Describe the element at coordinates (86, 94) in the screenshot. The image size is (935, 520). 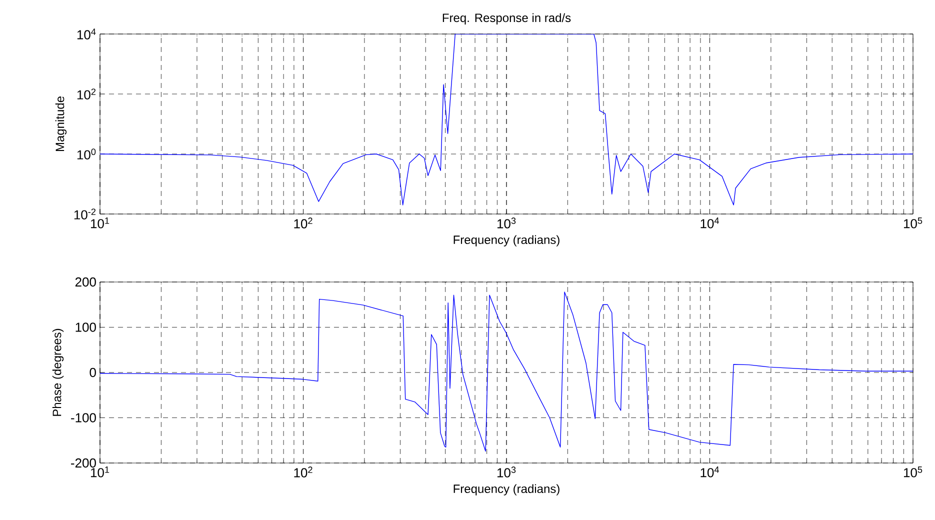
I see `y-tick-label: 10$^{2}$` at that location.